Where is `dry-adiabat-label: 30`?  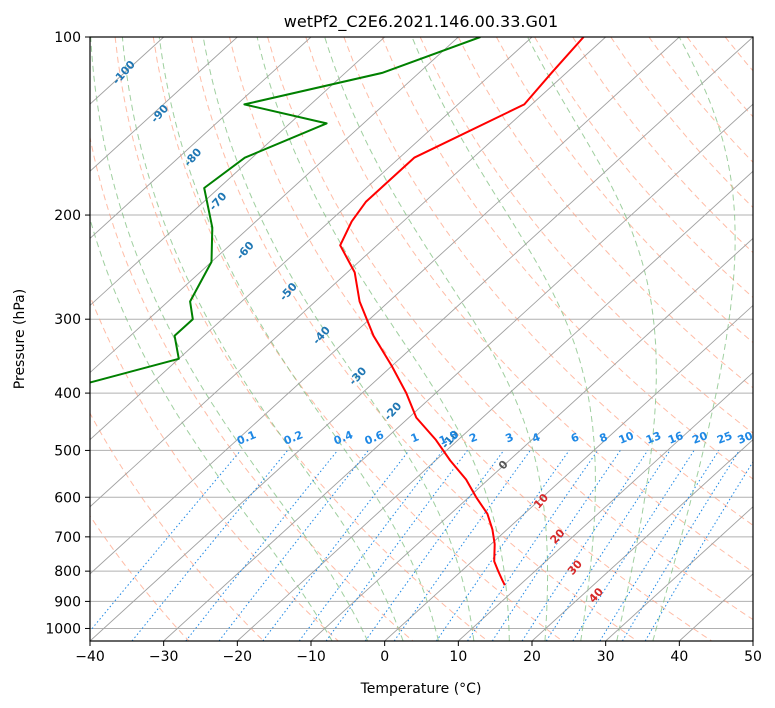 dry-adiabat-label: 30 is located at coordinates (575, 567).